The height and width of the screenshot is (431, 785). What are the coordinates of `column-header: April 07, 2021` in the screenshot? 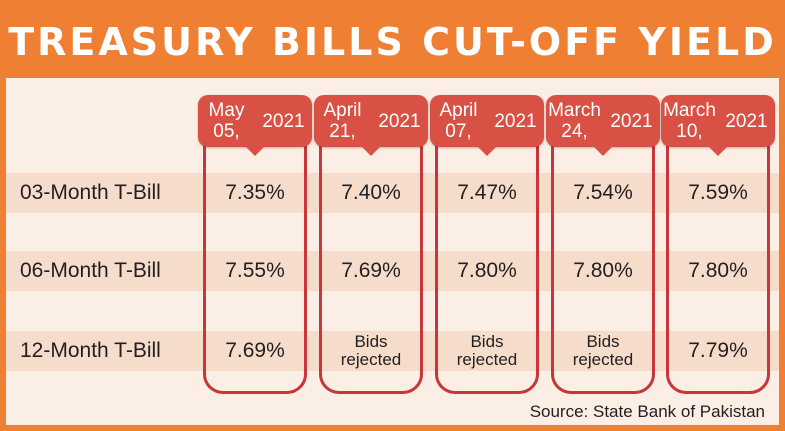 It's located at (487, 121).